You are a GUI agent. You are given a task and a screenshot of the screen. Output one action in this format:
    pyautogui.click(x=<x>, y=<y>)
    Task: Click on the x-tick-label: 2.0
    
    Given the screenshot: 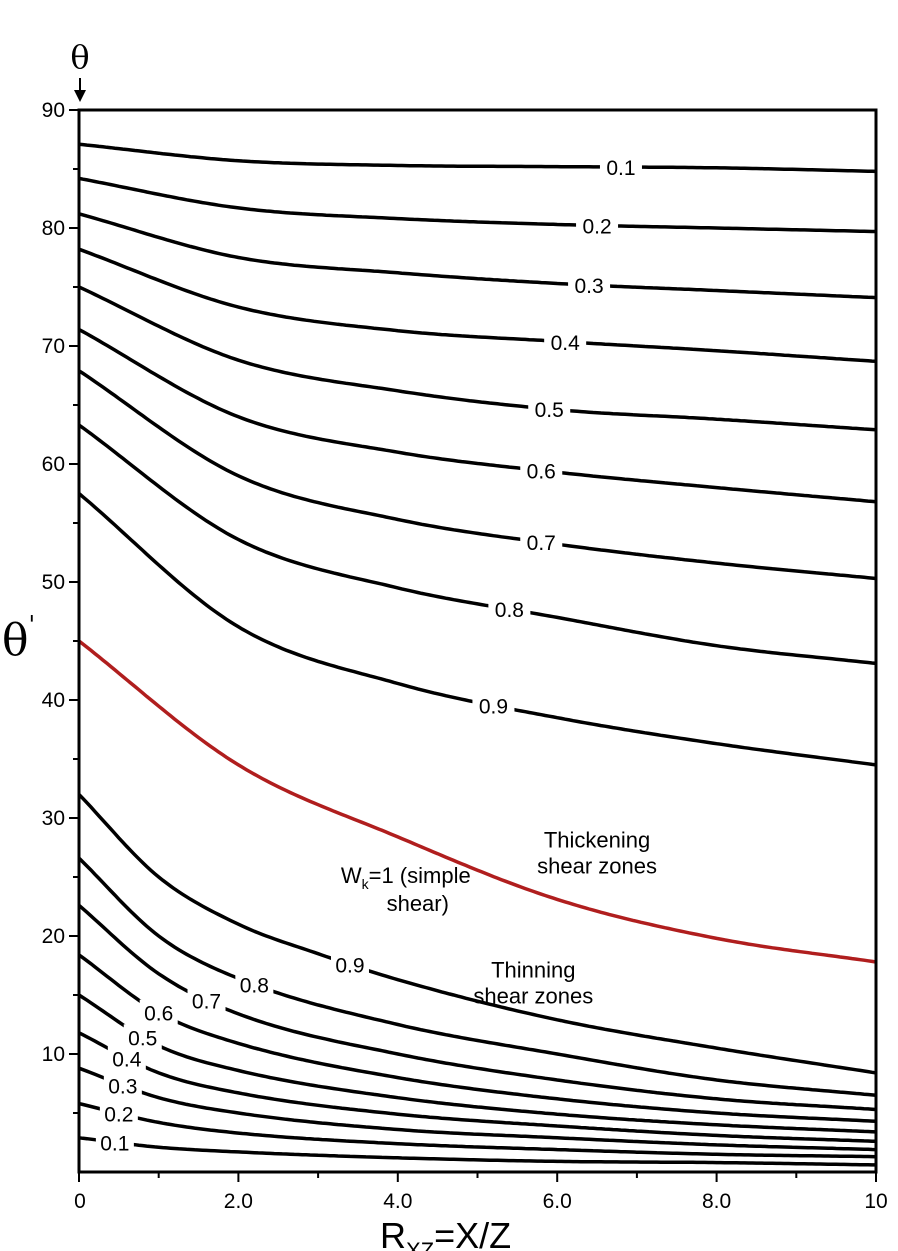 What is the action you would take?
    pyautogui.click(x=238, y=1201)
    